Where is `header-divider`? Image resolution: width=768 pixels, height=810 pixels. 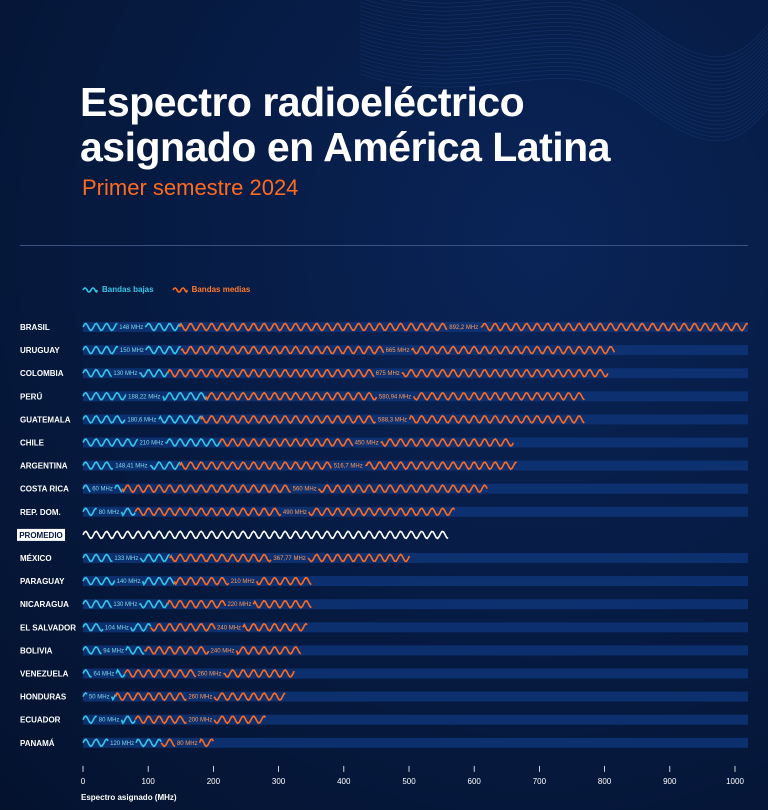 header-divider is located at coordinates (384, 245).